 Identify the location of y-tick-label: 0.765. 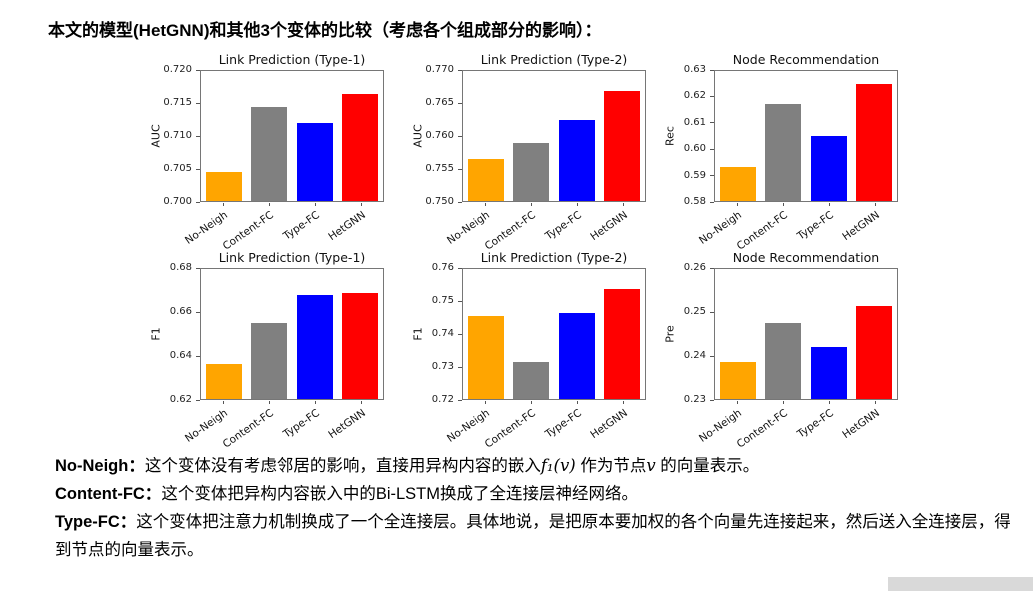
(439, 102).